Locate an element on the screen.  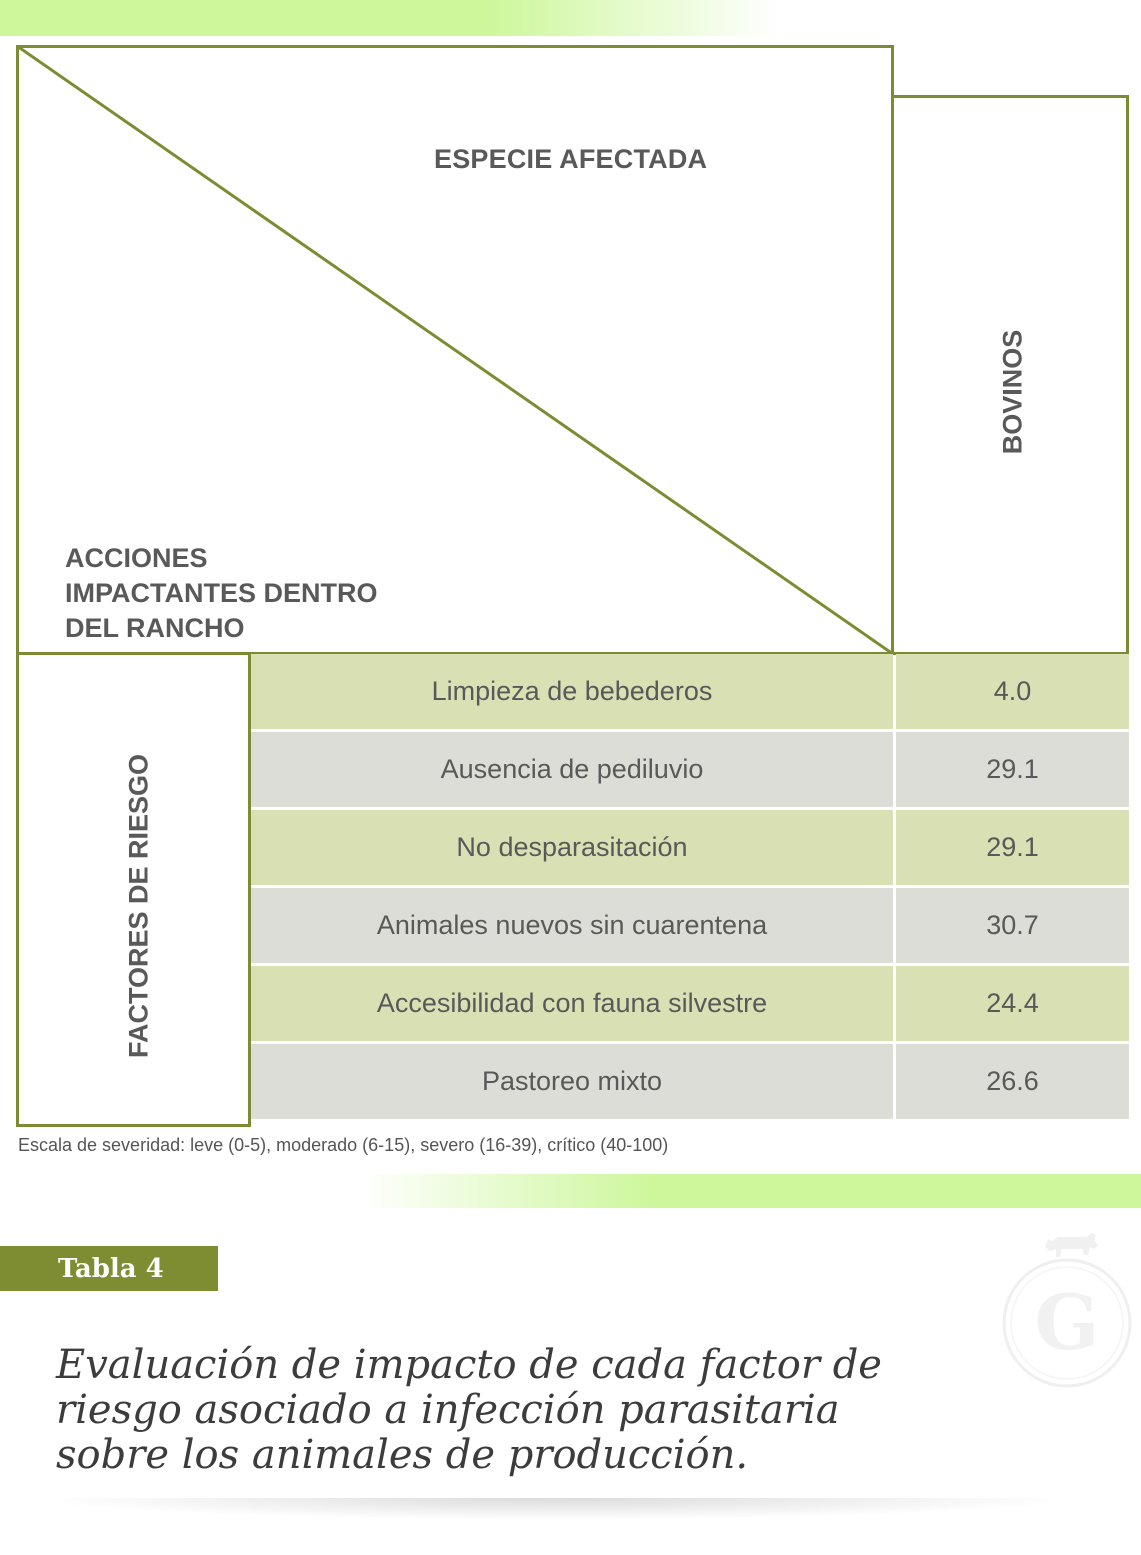
table-row: Ausencia de pediluvio 29.1 is located at coordinates (690, 769).